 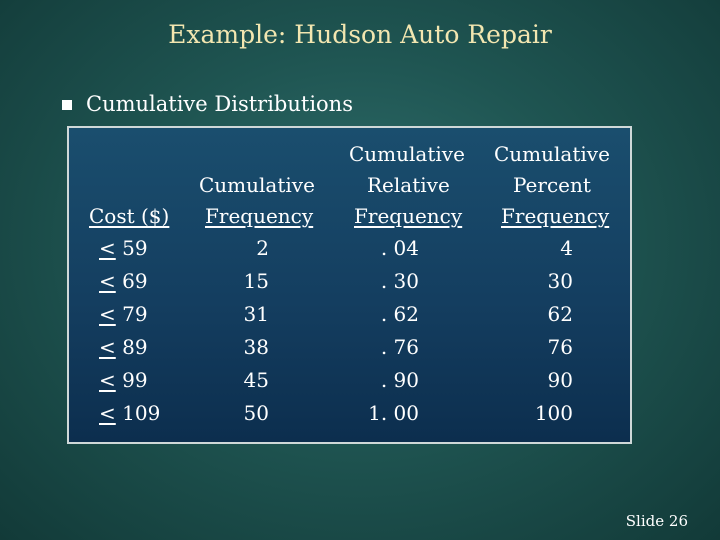 What do you see at coordinates (399, 248) in the screenshot?
I see `cum-rel-freq-cell: . 04` at bounding box center [399, 248].